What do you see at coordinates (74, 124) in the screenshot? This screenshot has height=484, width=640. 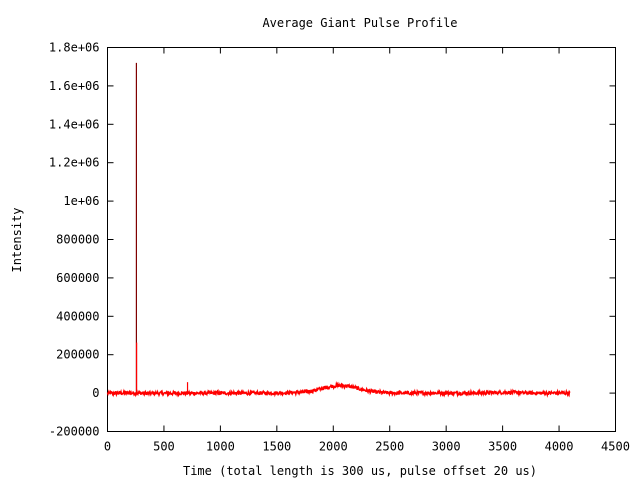 I see `y-tick-label: 1.4e+06` at bounding box center [74, 124].